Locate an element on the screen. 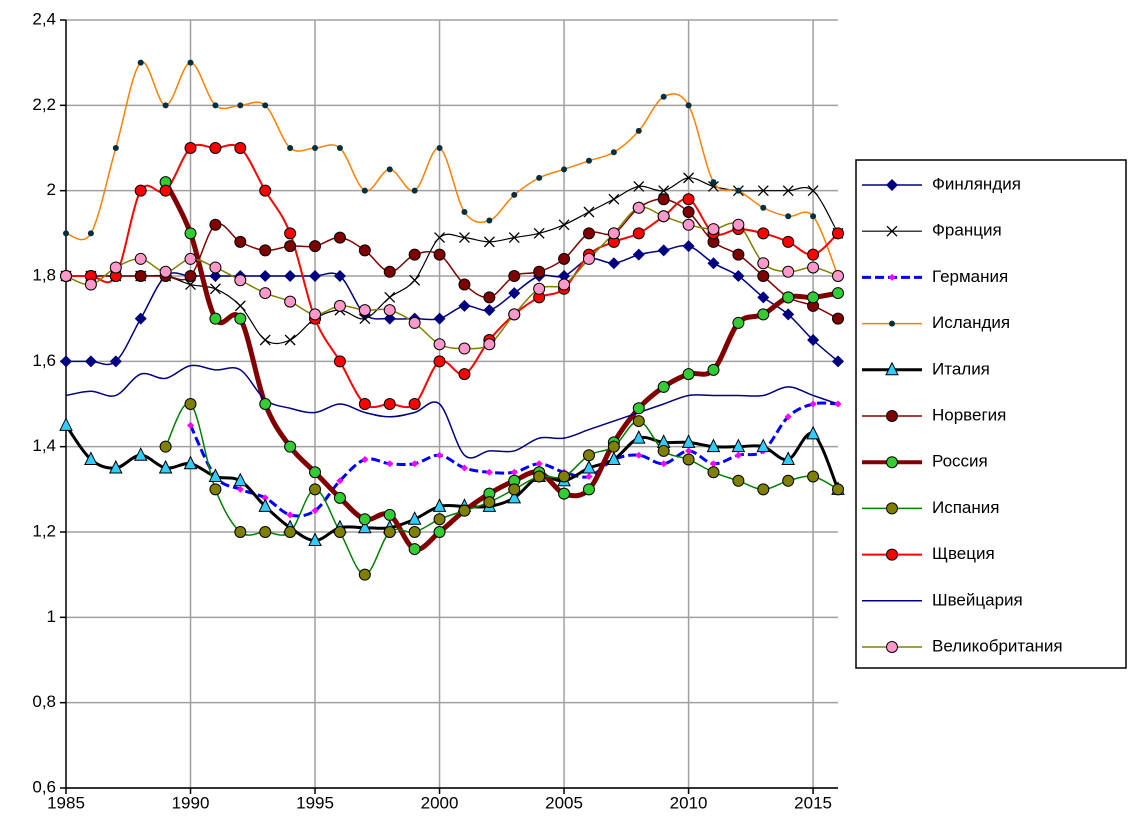  y-tick-label: 1,2 is located at coordinates (44, 530).